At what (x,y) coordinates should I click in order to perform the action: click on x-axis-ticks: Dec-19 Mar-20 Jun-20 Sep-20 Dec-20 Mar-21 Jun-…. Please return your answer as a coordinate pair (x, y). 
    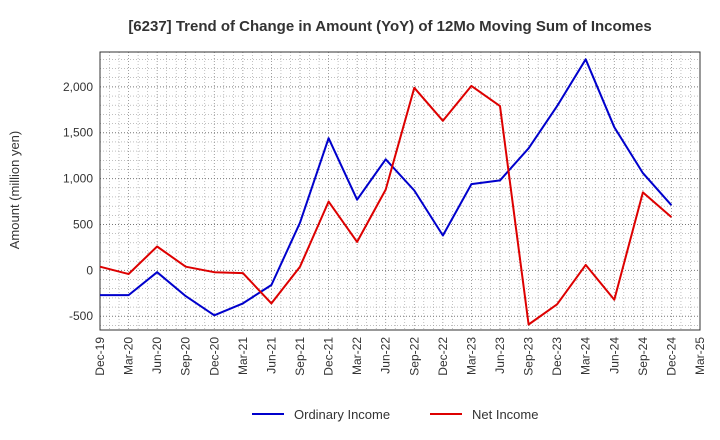
    Looking at the image, I should click on (400, 356).